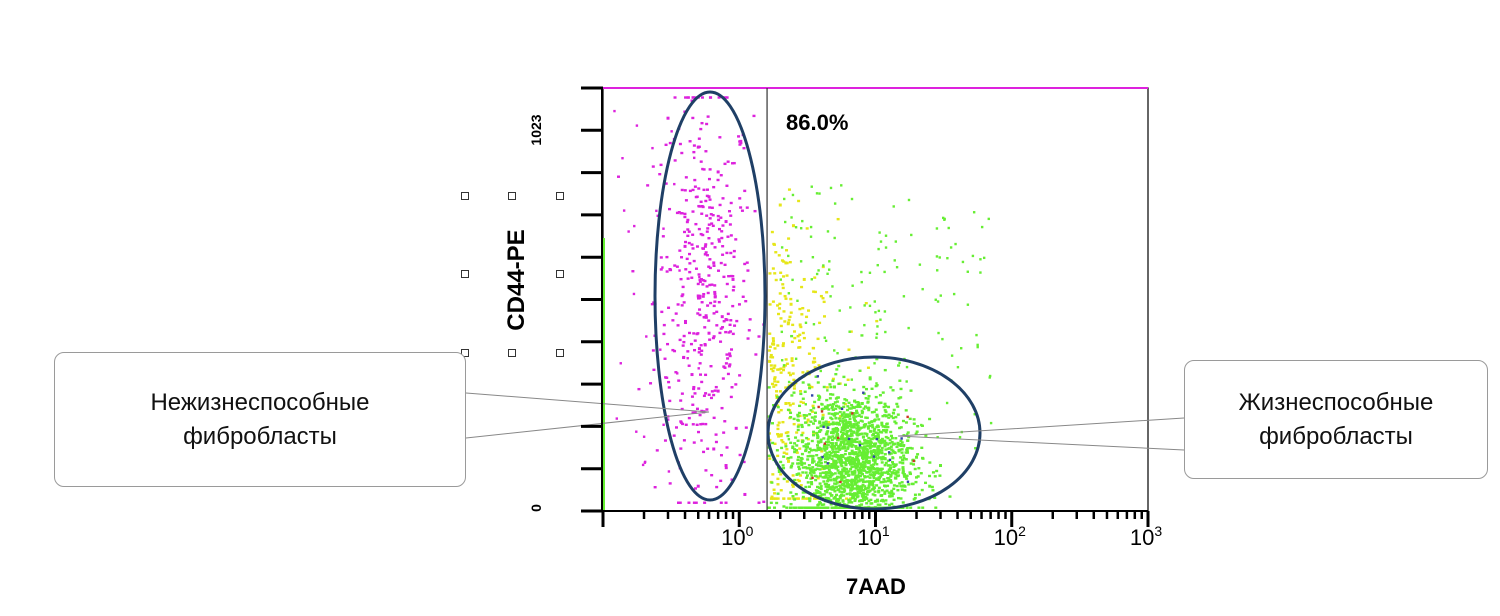 The width and height of the screenshot is (1500, 616). I want to click on callout-viable-line2: фибробласты, so click(1336, 436).